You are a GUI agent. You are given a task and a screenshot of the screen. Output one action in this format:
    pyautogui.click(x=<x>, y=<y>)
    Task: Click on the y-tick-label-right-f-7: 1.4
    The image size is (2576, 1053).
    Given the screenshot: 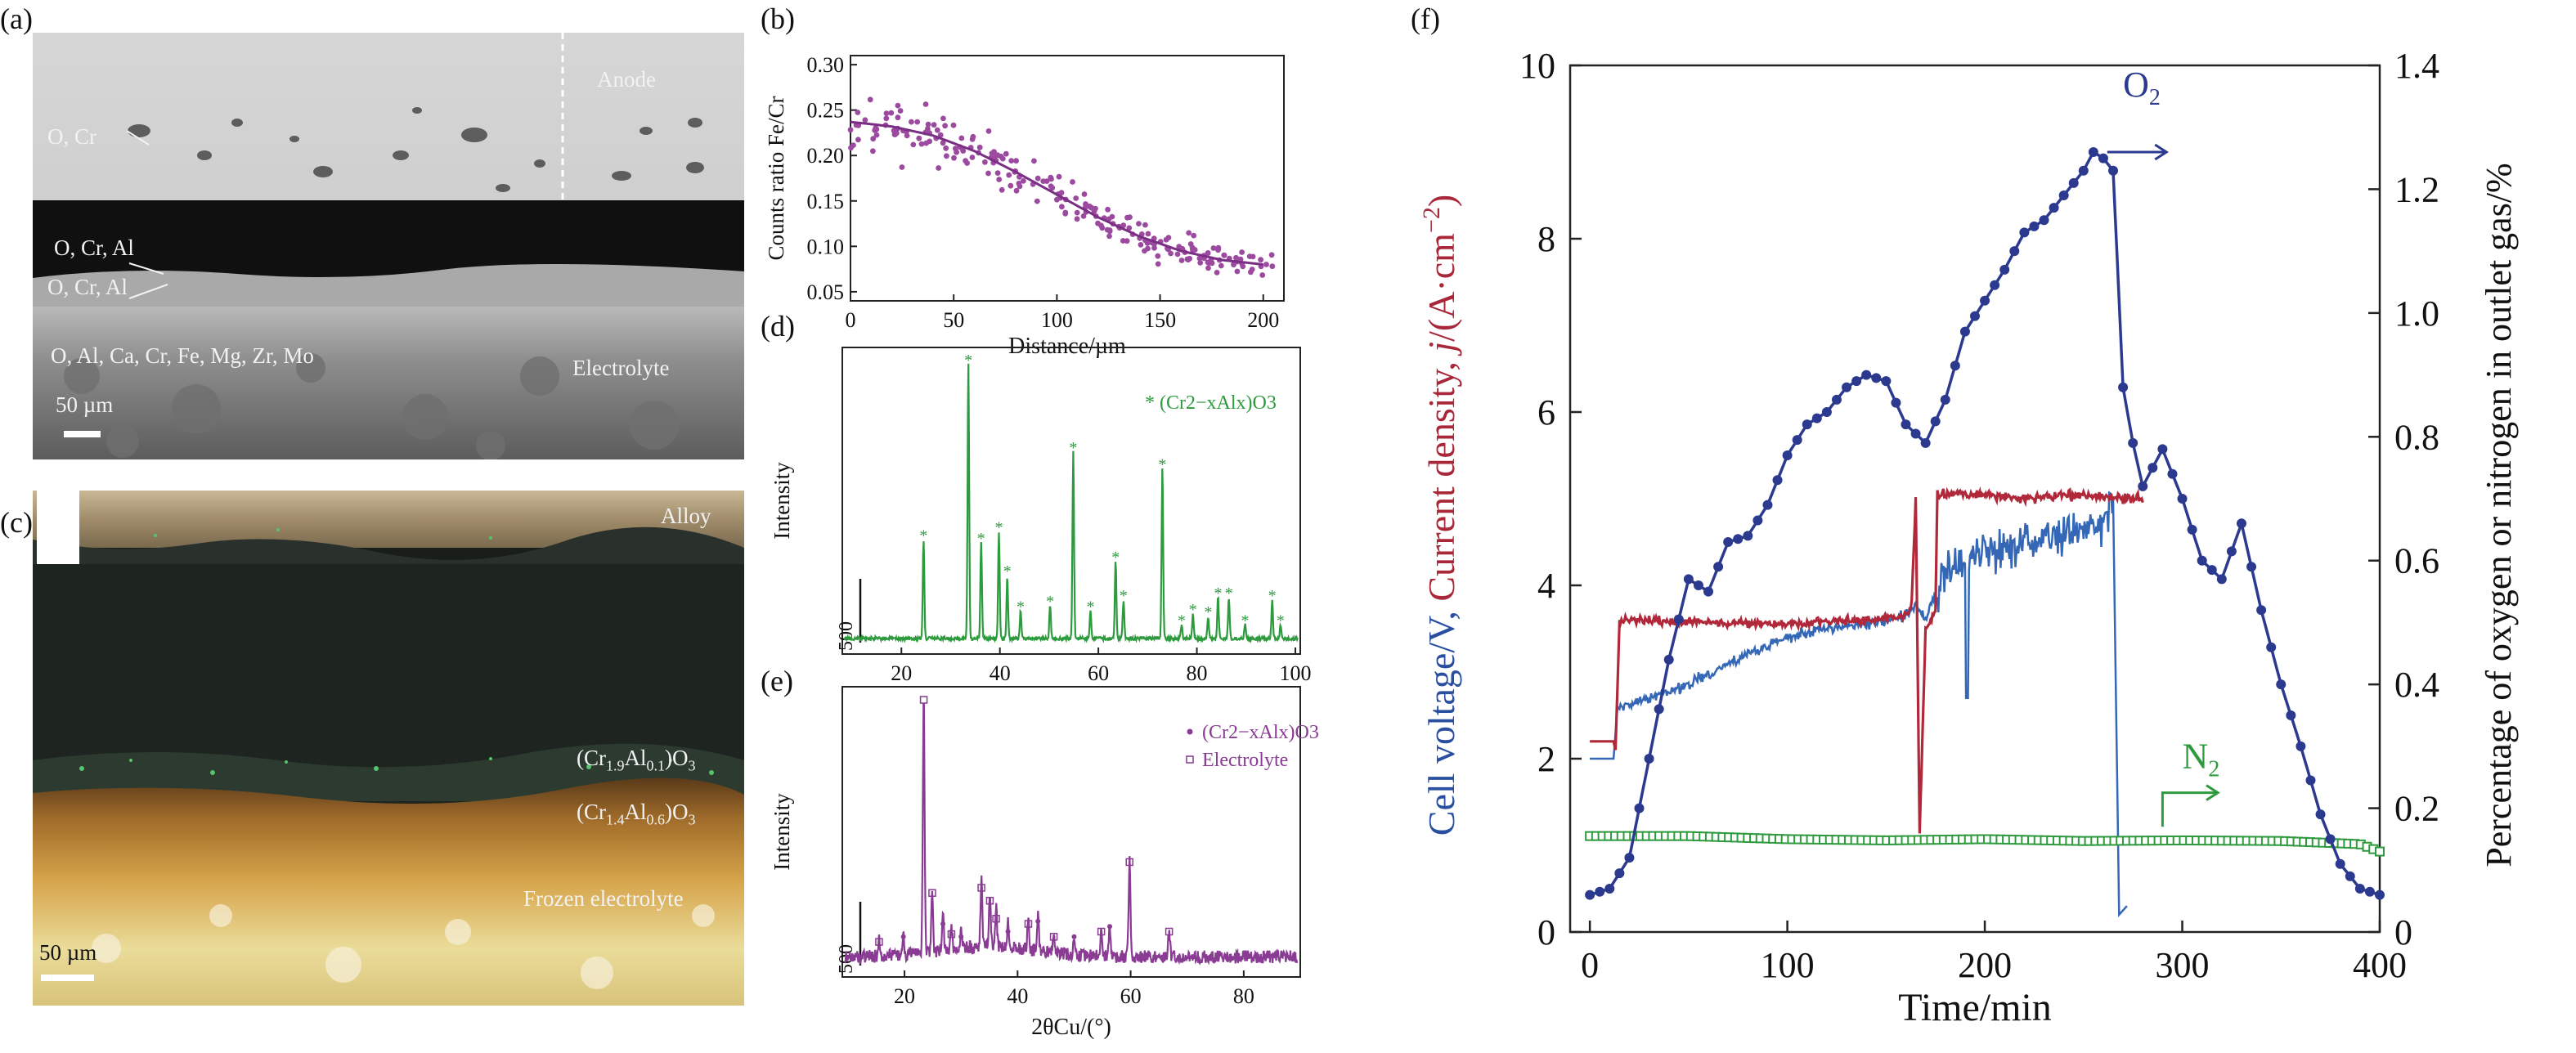 What is the action you would take?
    pyautogui.click(x=2417, y=66)
    